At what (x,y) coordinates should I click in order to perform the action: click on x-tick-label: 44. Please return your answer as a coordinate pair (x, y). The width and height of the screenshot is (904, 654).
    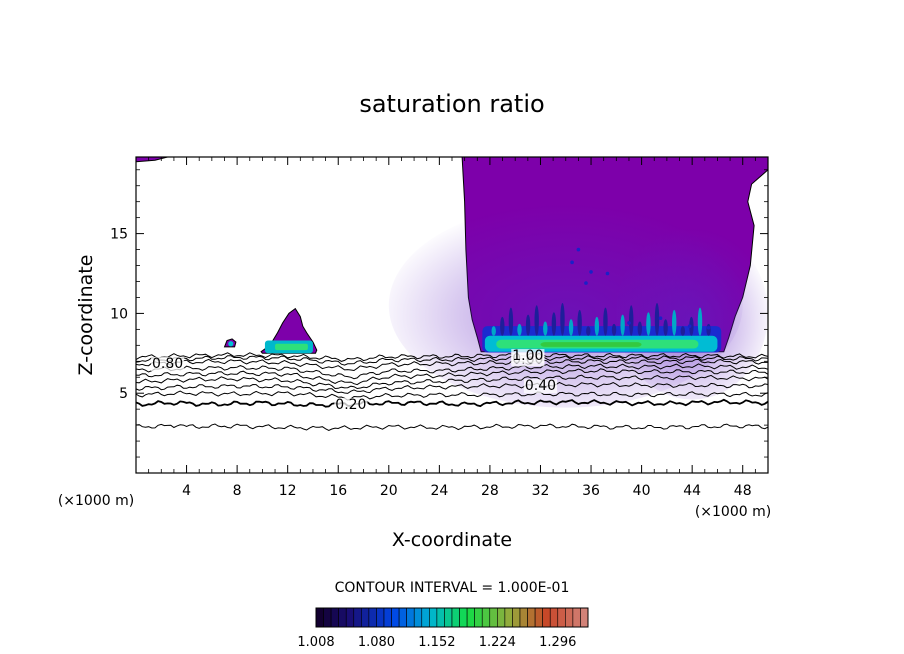
    Looking at the image, I should click on (692, 491).